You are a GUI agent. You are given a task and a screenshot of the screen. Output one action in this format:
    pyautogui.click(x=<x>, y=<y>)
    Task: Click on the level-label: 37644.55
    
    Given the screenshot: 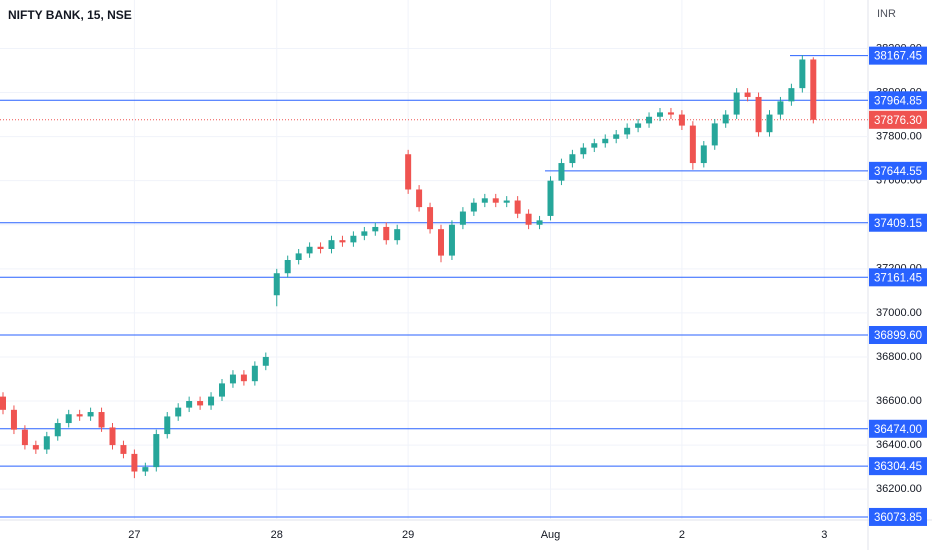 What is the action you would take?
    pyautogui.click(x=898, y=172)
    